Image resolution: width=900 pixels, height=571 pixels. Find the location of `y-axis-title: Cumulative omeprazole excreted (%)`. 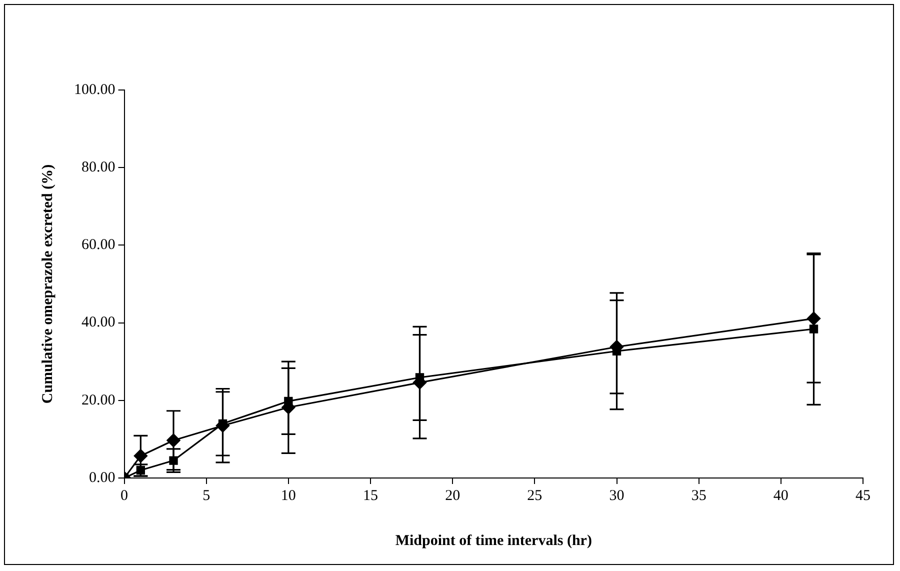

y-axis-title: Cumulative omeprazole excreted (%) is located at coordinates (48, 284).